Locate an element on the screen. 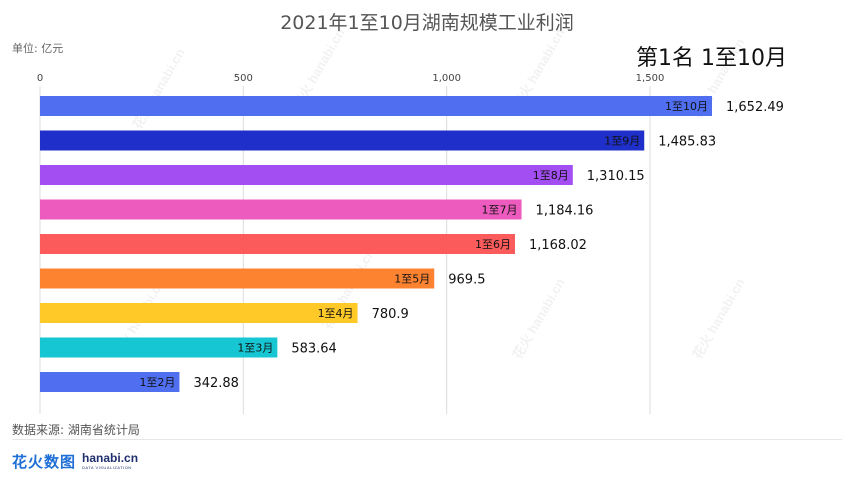 This screenshot has width=854, height=480. x-tick-label: 1,500 is located at coordinates (650, 78).